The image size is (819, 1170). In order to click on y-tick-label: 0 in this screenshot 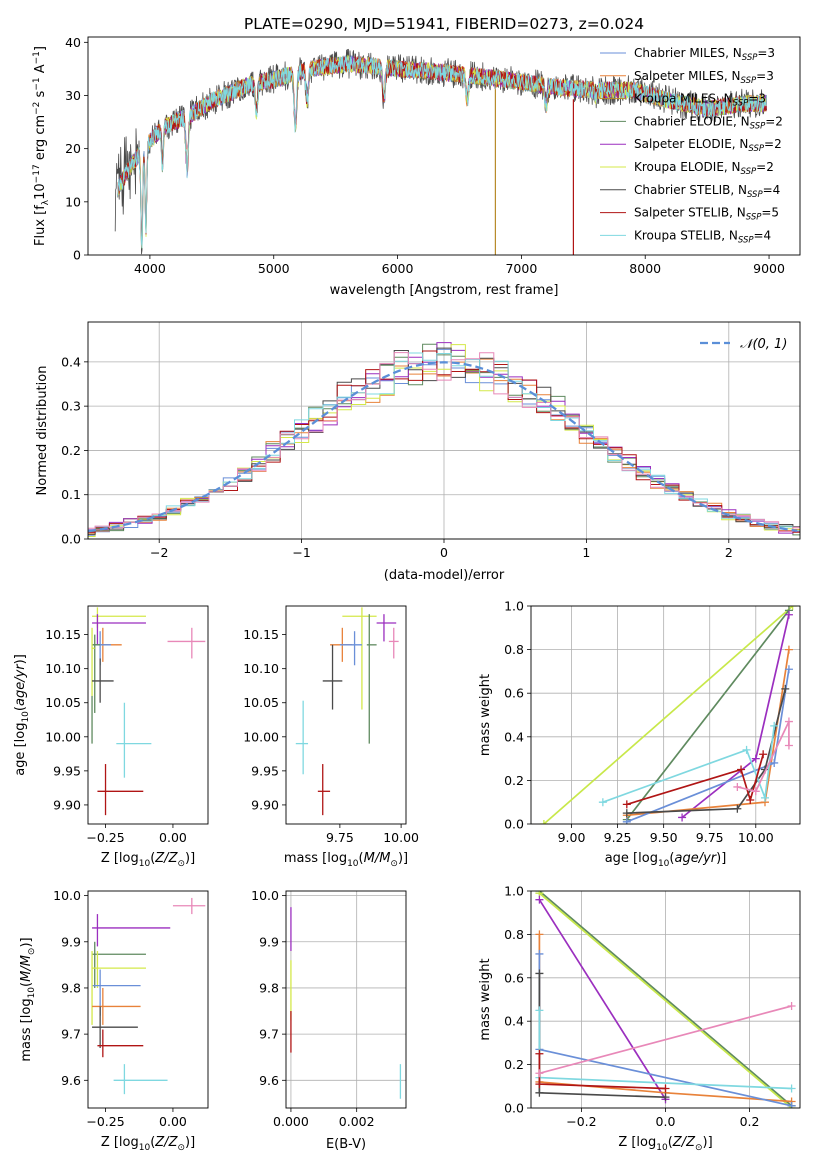, I will do `click(77, 255)`.